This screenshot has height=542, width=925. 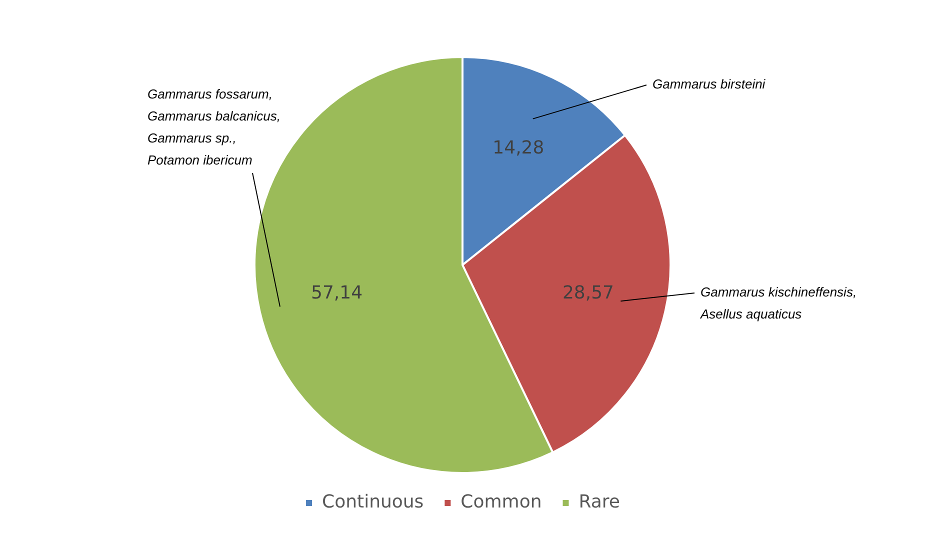 I want to click on data-label: 28,57, so click(x=588, y=293).